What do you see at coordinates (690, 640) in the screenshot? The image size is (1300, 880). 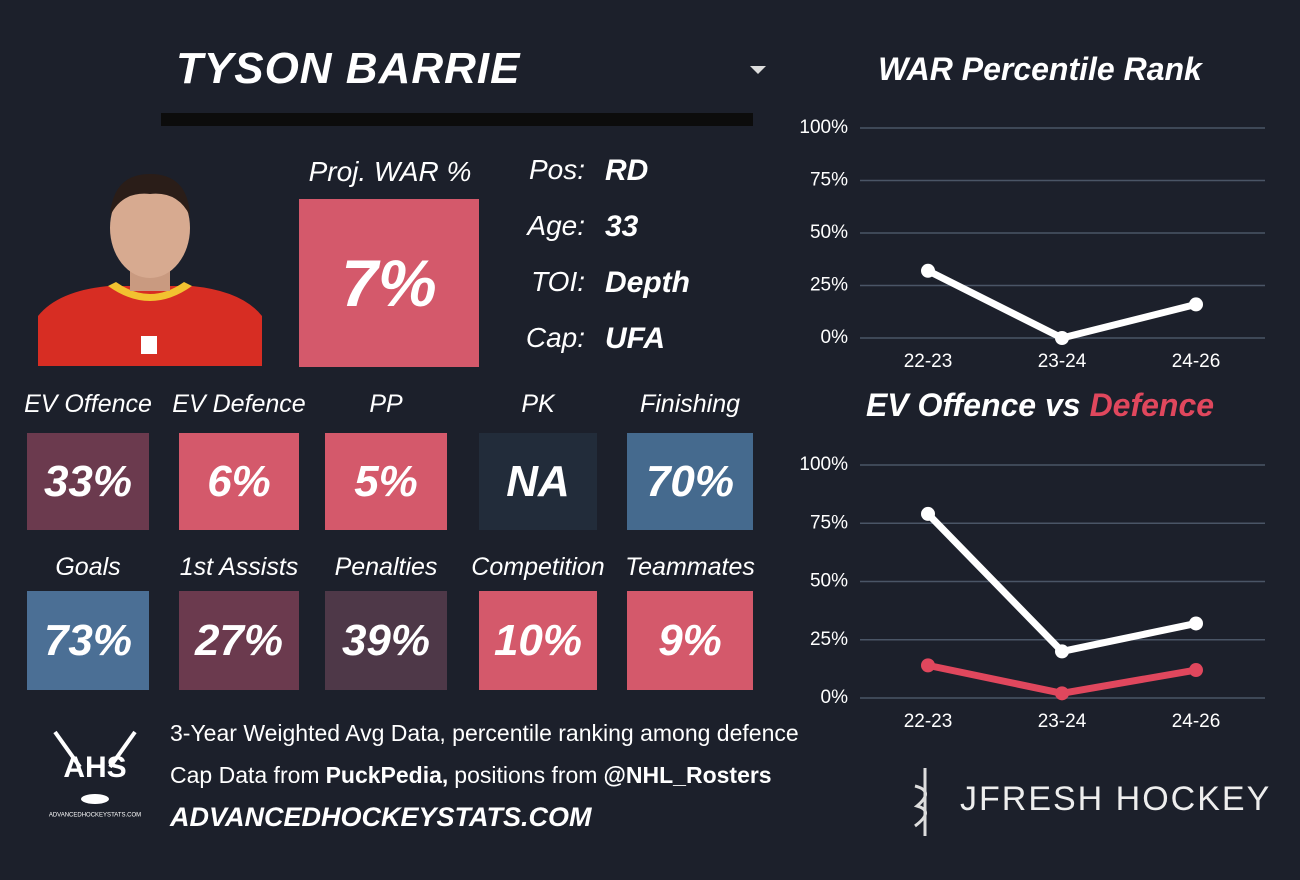 I see `stat-tile: 9%` at bounding box center [690, 640].